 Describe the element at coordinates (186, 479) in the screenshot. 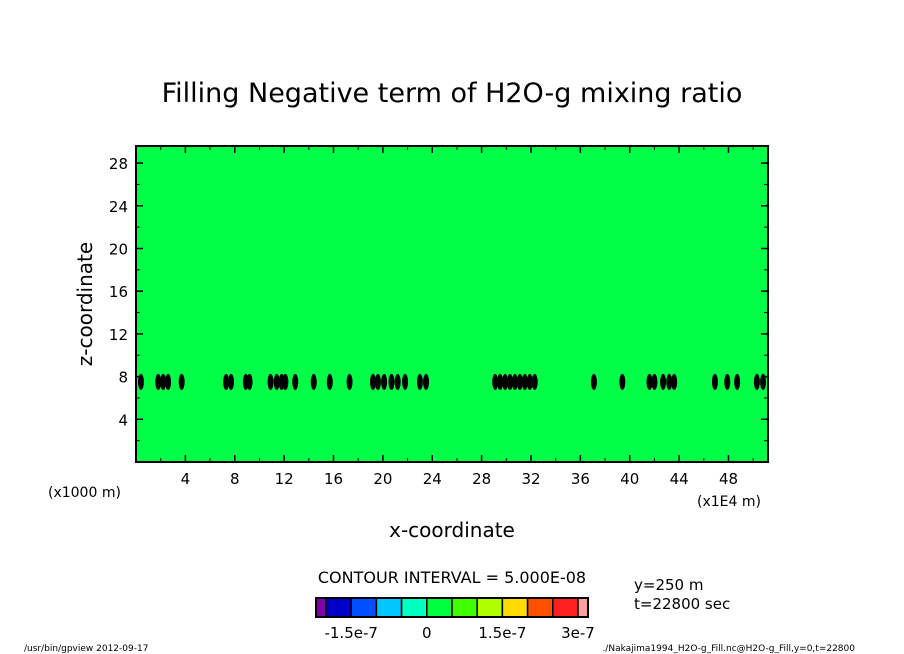

I see `x-tick-label: 4` at that location.